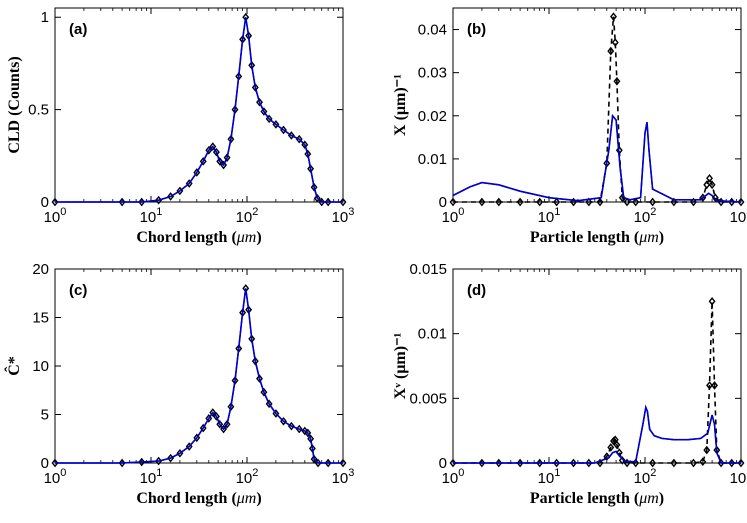 Image resolution: width=747 pixels, height=523 pixels. I want to click on y-tick-label: 1, so click(45, 17).